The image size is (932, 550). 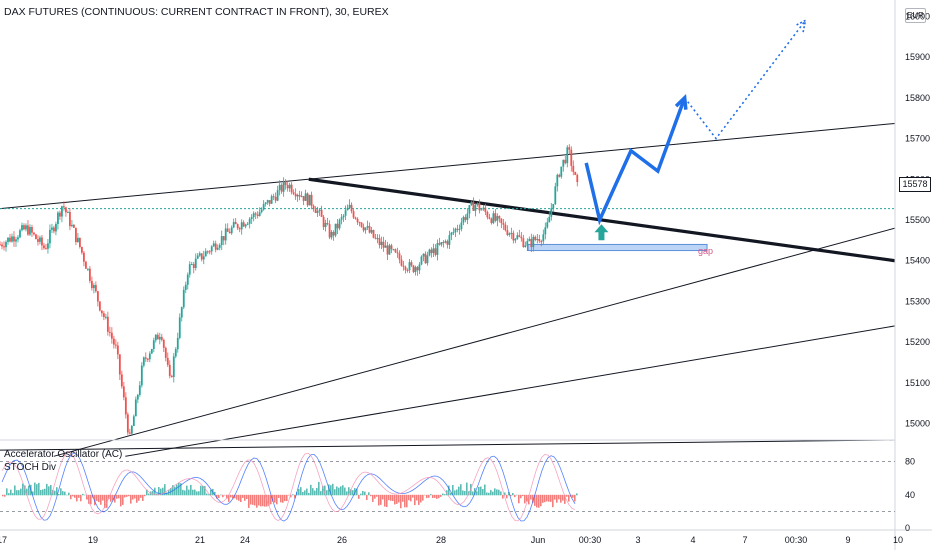 What do you see at coordinates (745, 79) in the screenshot?
I see `projection-dotted-path` at bounding box center [745, 79].